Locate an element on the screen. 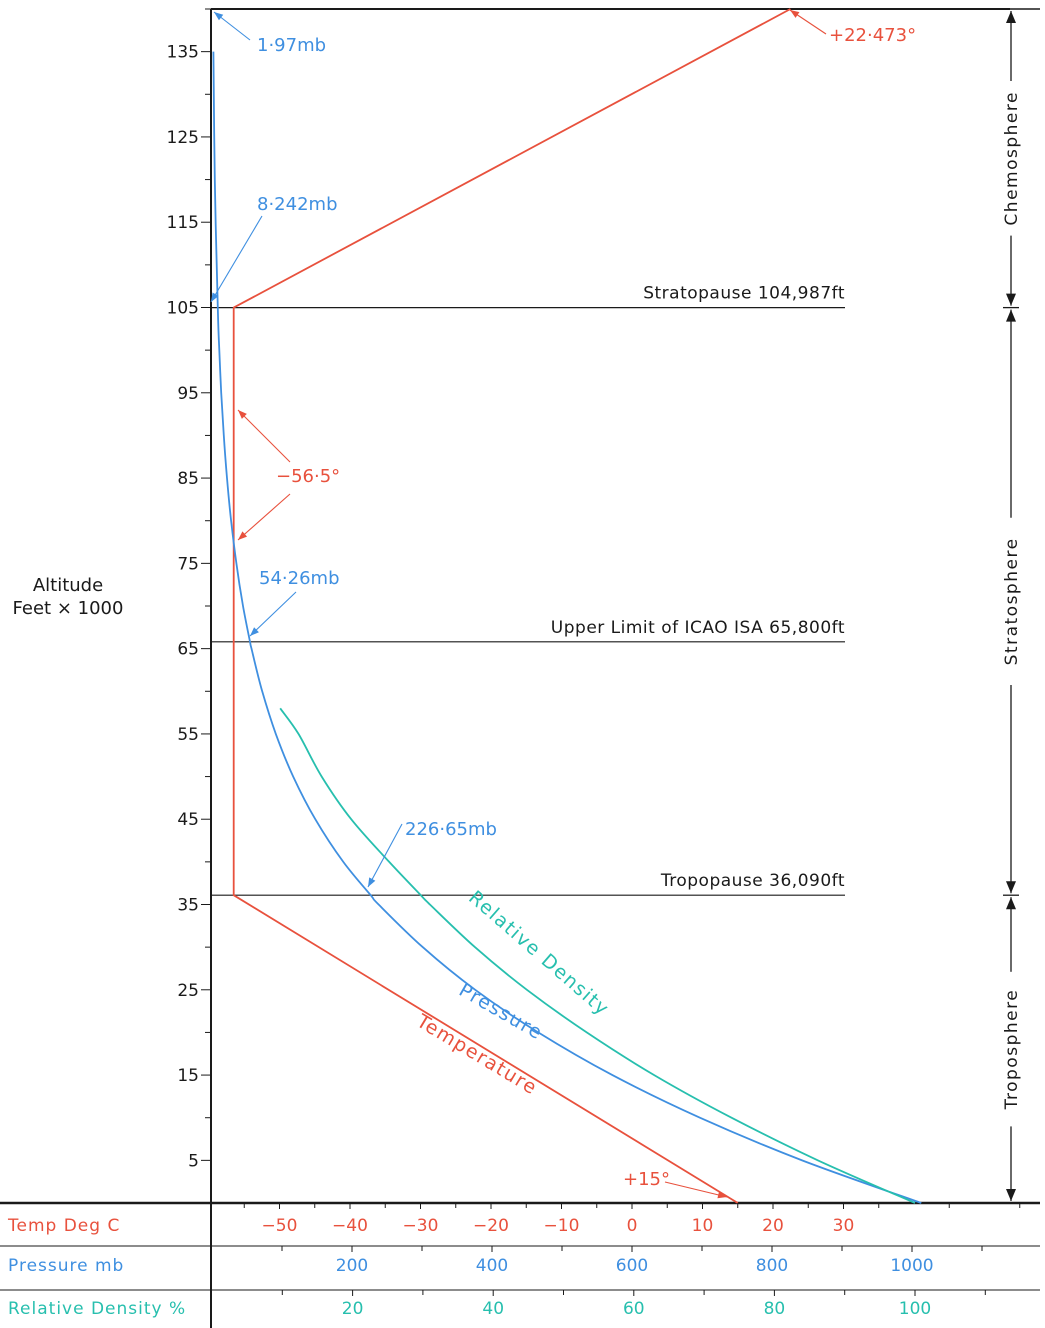  layer-label: Stratosphere is located at coordinates (1012, 601).